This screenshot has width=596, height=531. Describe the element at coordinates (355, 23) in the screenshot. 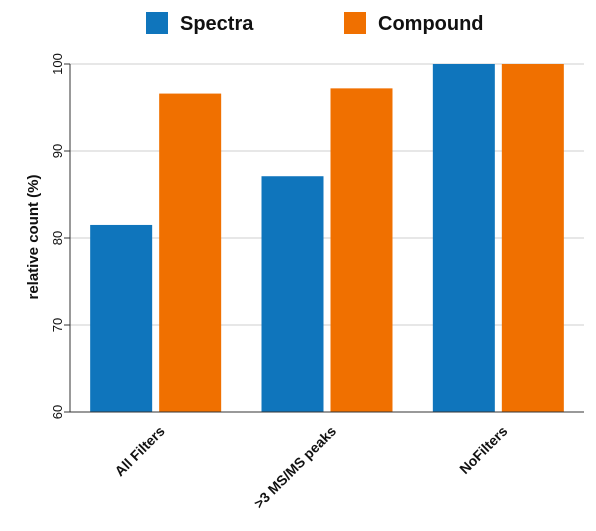

I see `legend-swatch-compound` at that location.